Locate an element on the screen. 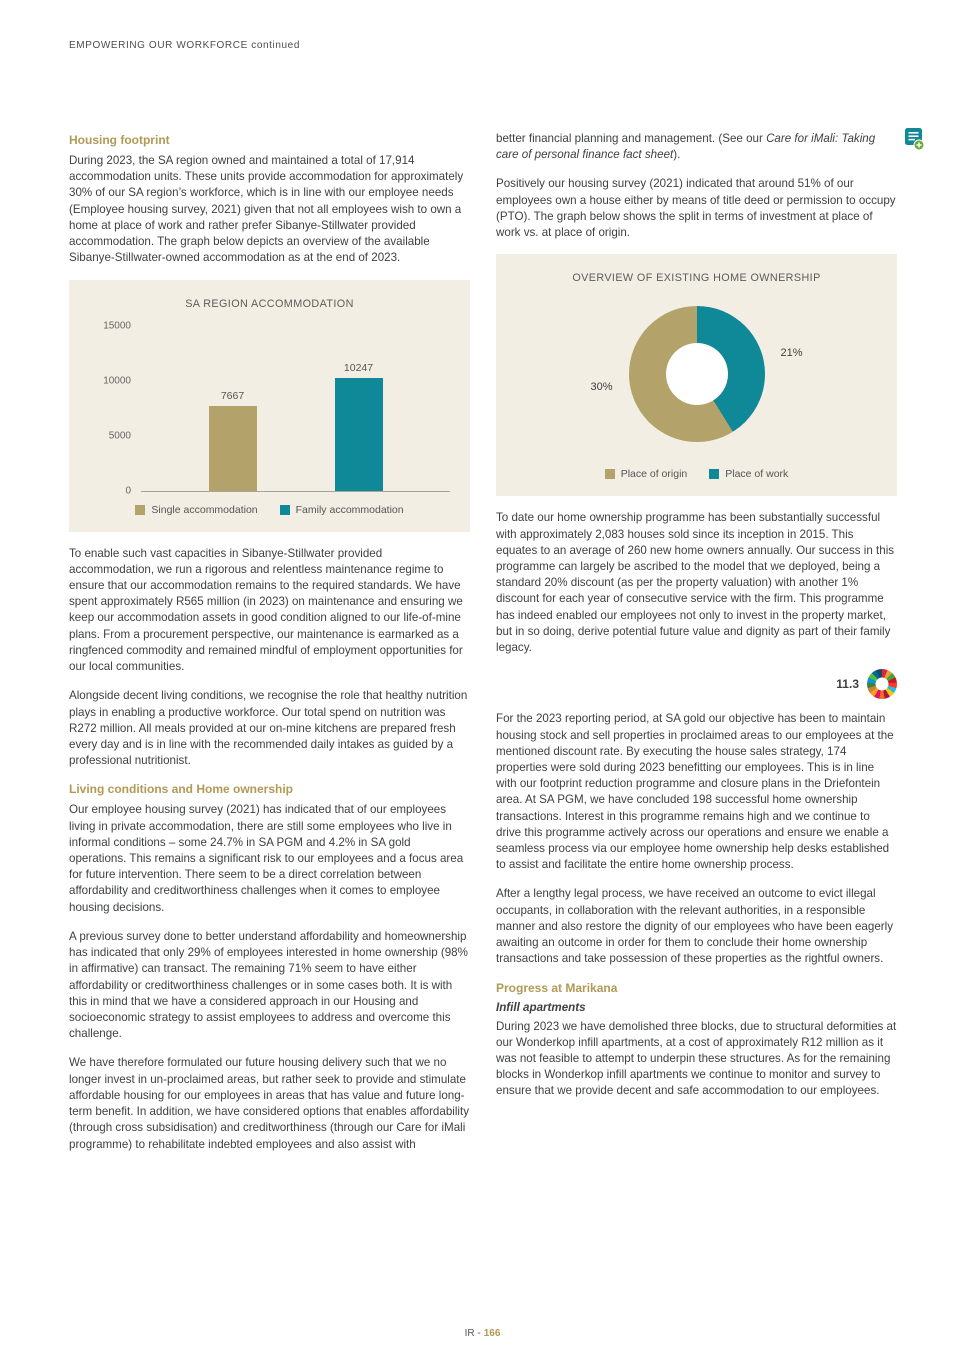  y-axis-tick-label: 15000 is located at coordinates (117, 326).